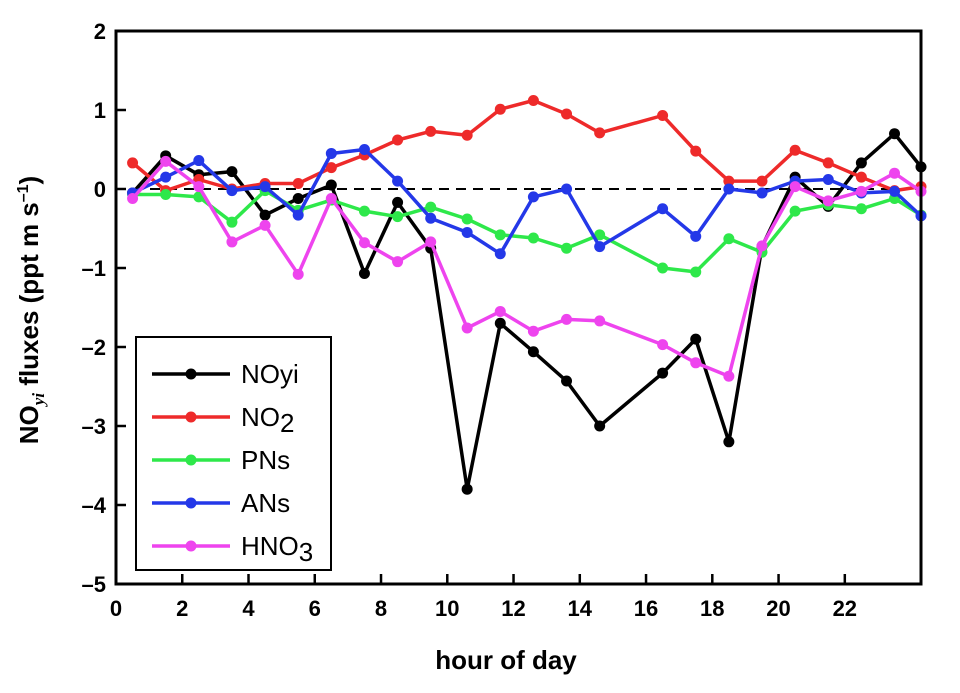 Image resolution: width=960 pixels, height=693 pixels. I want to click on legend-label: ANs, so click(265, 503).